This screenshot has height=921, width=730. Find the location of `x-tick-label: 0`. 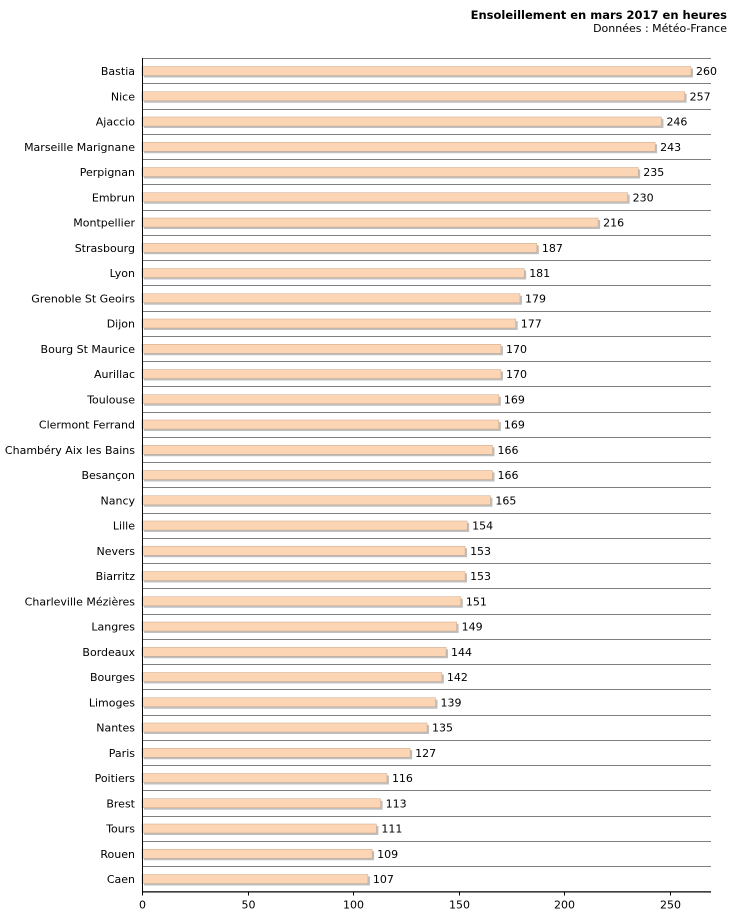

x-tick-label: 0 is located at coordinates (142, 905).